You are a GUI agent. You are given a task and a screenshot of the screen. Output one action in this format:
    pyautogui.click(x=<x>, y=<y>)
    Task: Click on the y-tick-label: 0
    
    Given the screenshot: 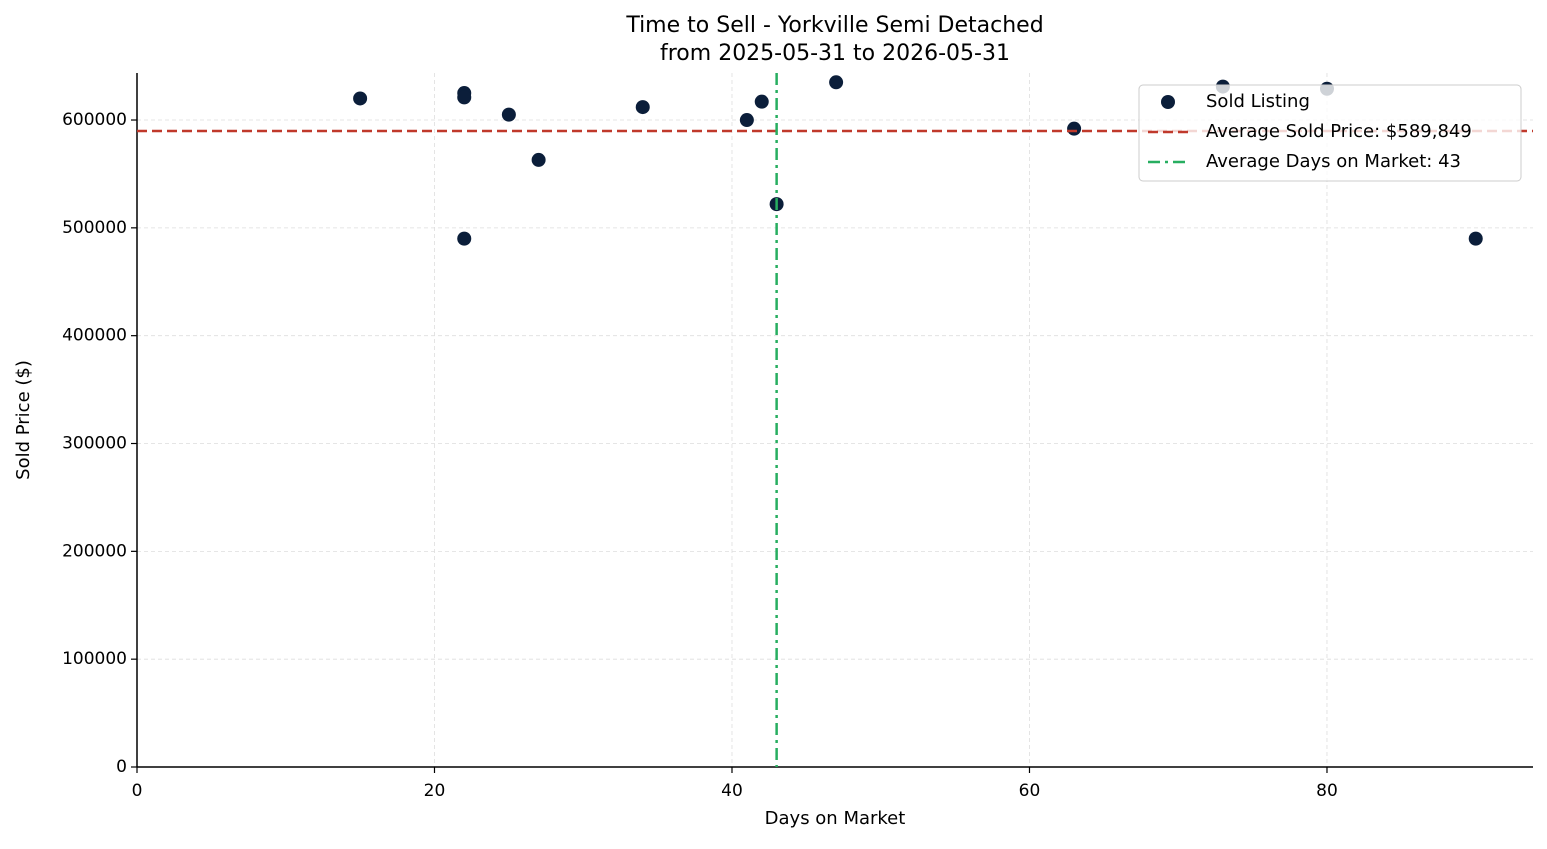 What is the action you would take?
    pyautogui.click(x=121, y=767)
    